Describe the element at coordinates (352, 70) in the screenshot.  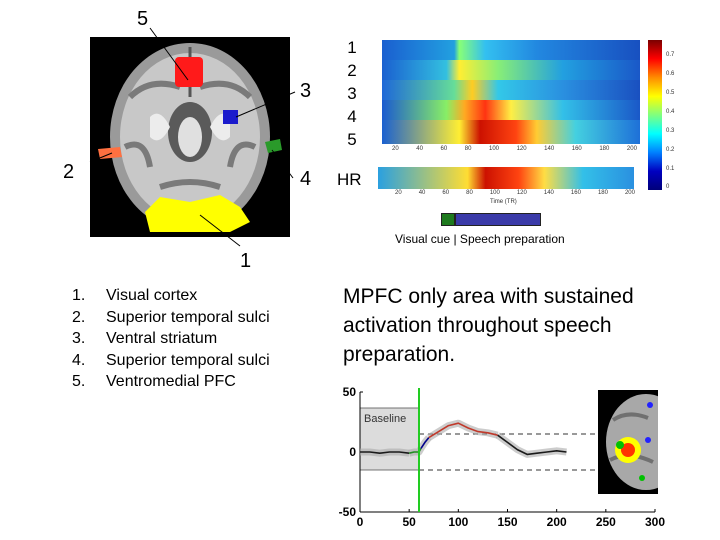
I see `heatmap-row-label-2: 2` at that location.